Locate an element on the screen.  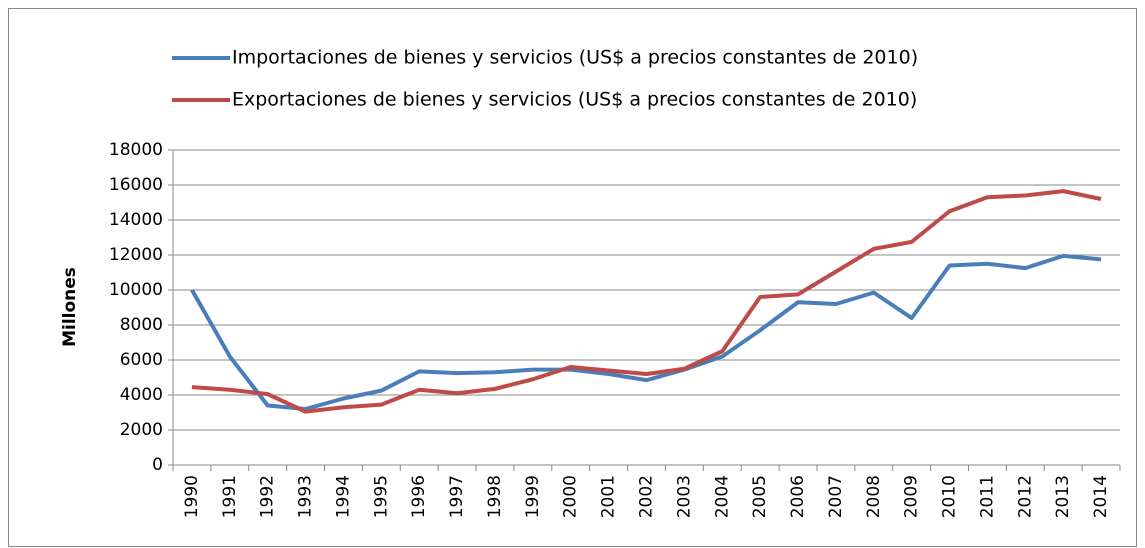
y-tick-label: 18000 is located at coordinates (136, 150).